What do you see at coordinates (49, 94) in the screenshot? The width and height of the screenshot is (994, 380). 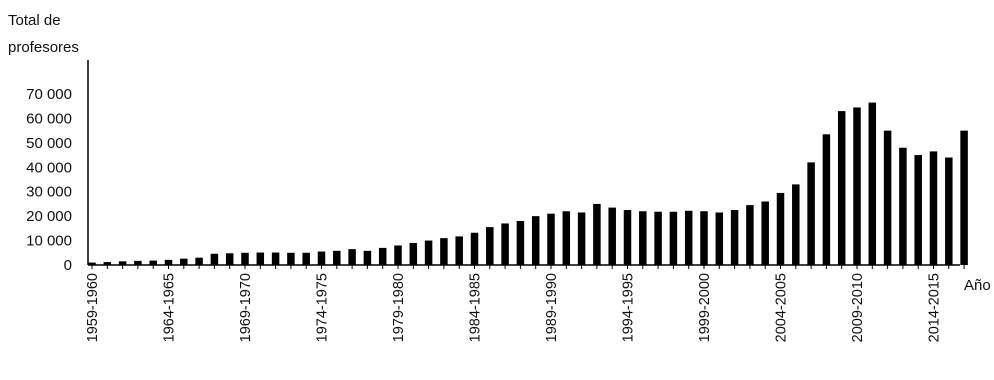 I see `y-tick-label: 70 000` at bounding box center [49, 94].